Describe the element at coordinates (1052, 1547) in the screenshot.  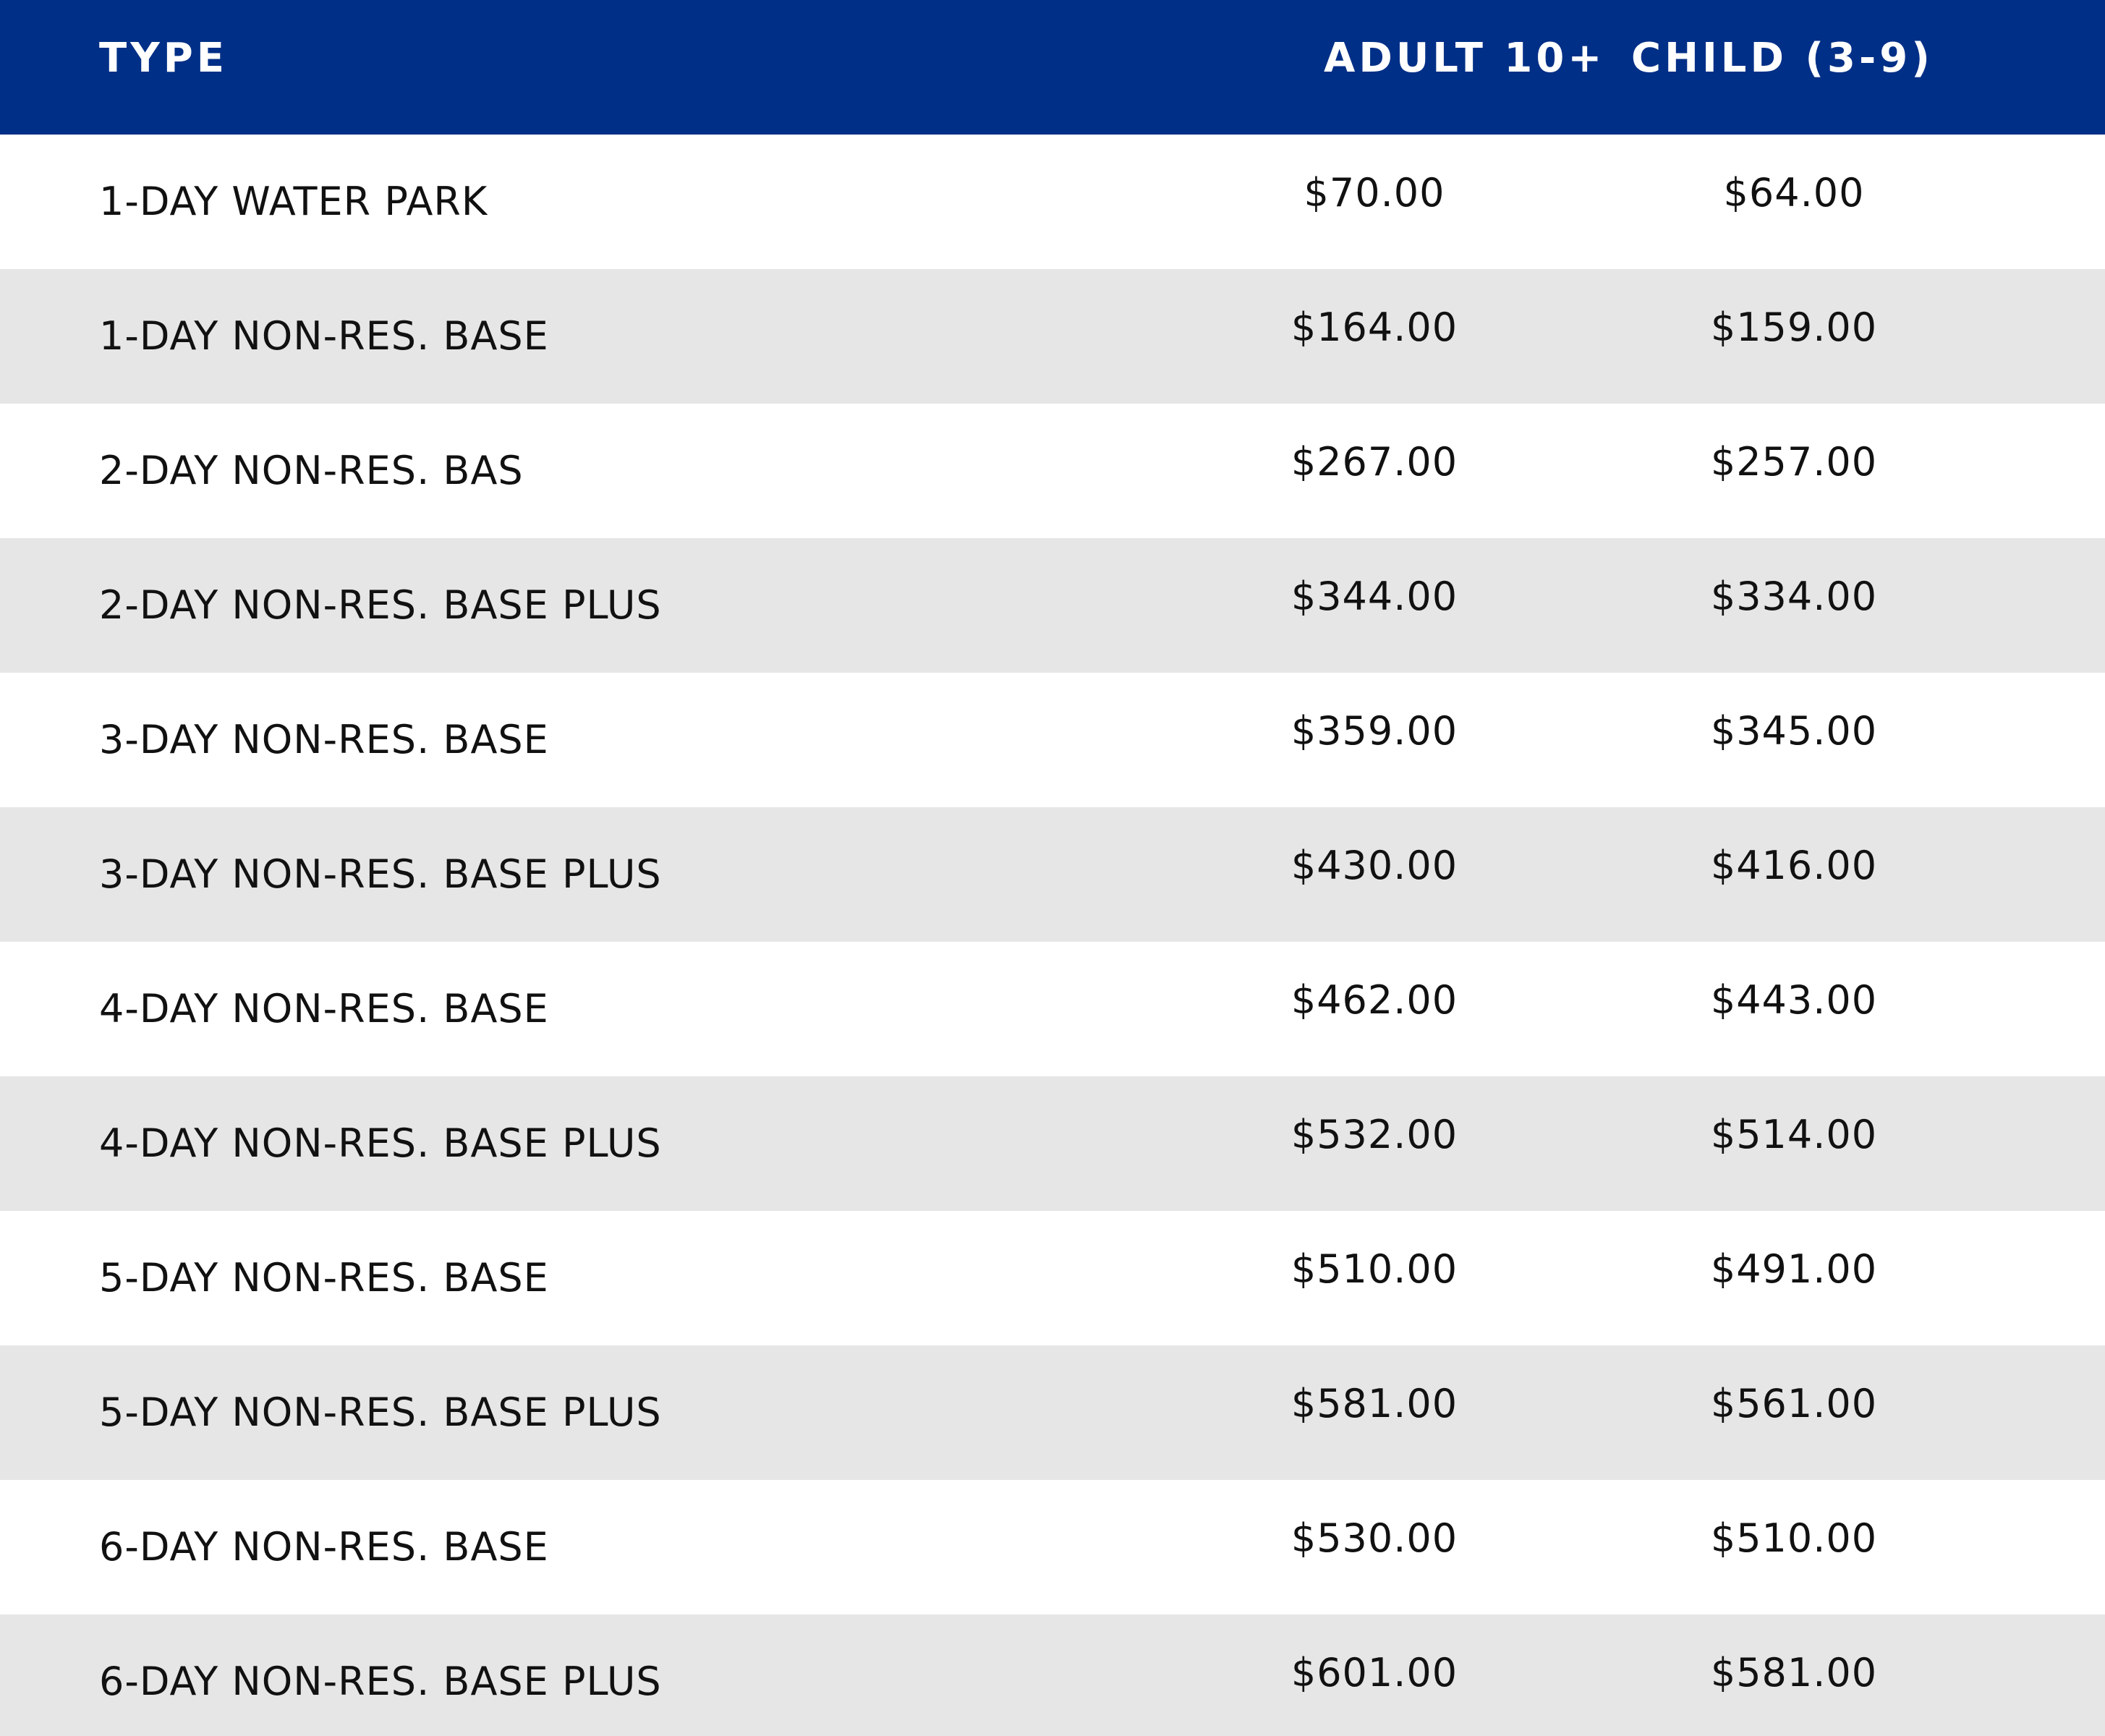
I see `table-row: 6-DAY NON-RES. BASE $530.00 $510.00` at that location.